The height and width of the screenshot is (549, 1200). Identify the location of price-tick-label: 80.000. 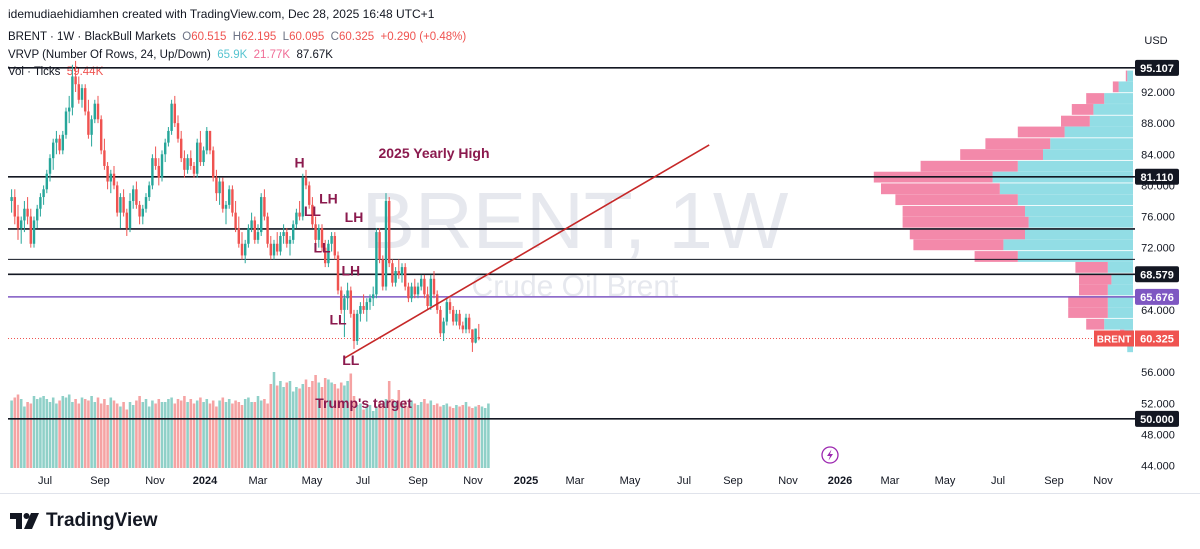
(1158, 186).